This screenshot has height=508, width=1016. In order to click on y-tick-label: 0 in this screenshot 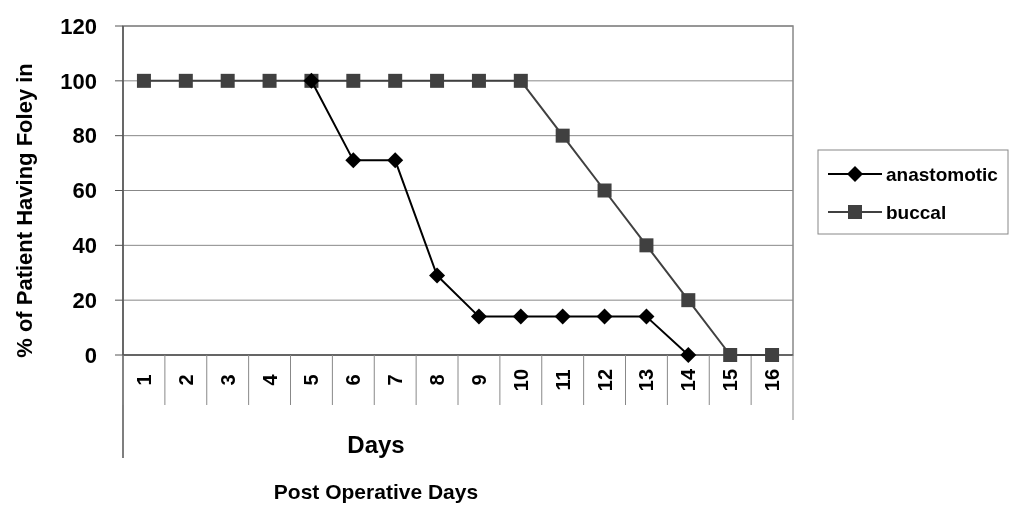, I will do `click(90, 355)`.